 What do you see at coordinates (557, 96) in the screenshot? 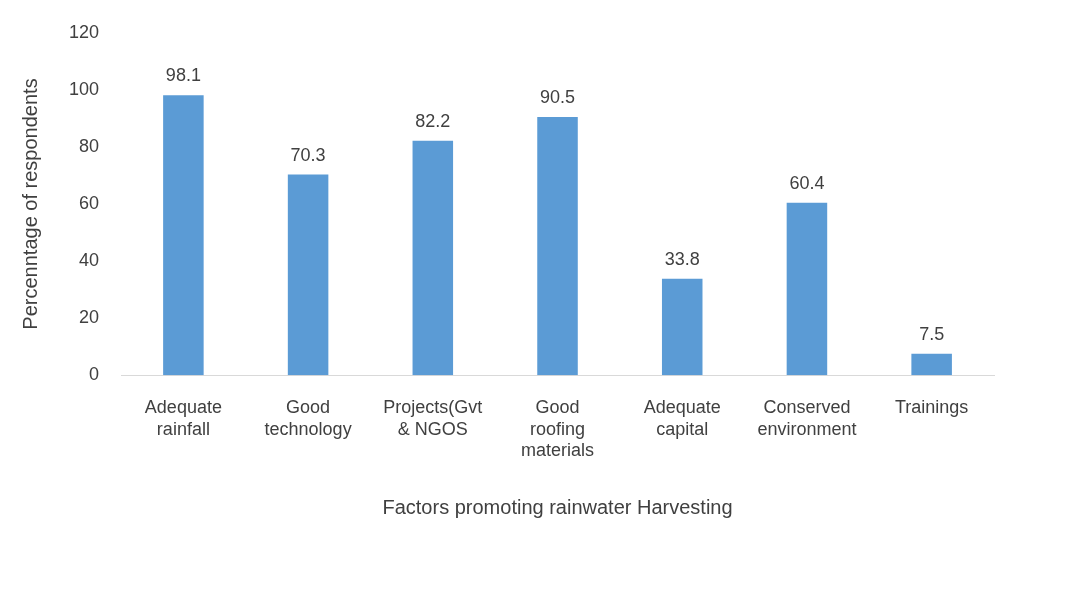
I see `data-label: 90.5` at bounding box center [557, 96].